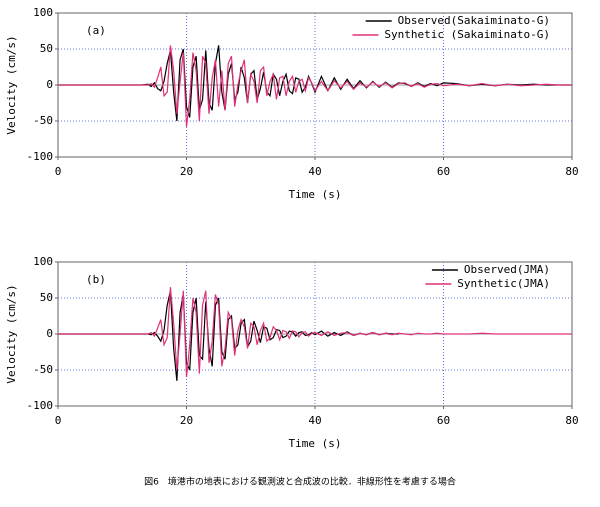 Image resolution: width=600 pixels, height=507 pixels. I want to click on legend-label: Observed(Sakaiminato-G), so click(474, 20).